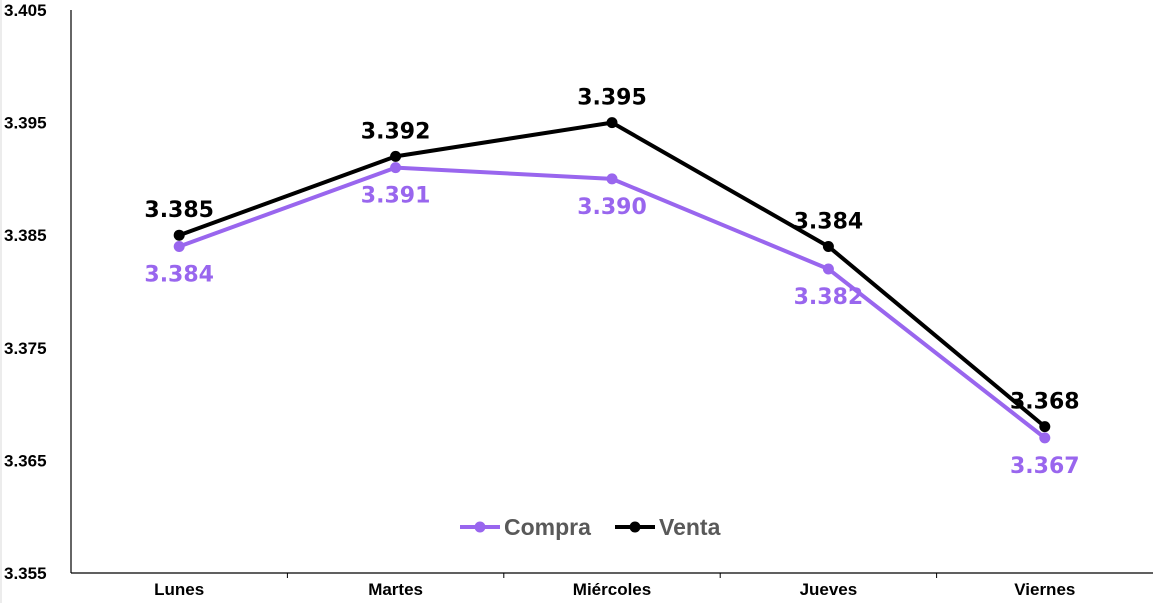 The height and width of the screenshot is (603, 1153). Describe the element at coordinates (690, 527) in the screenshot. I see `legend-label-venta: Venta` at that location.